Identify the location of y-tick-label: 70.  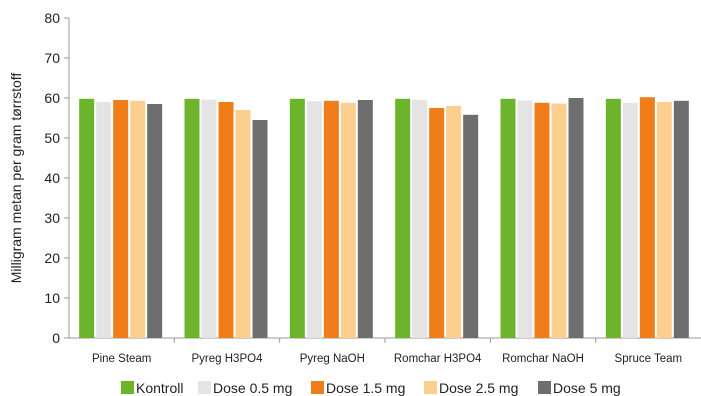
(52, 58).